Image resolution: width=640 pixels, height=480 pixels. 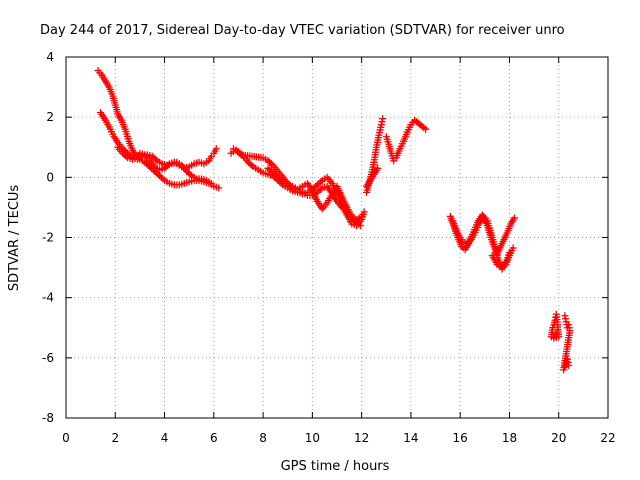 I want to click on x-tick-label: 0, so click(x=66, y=438).